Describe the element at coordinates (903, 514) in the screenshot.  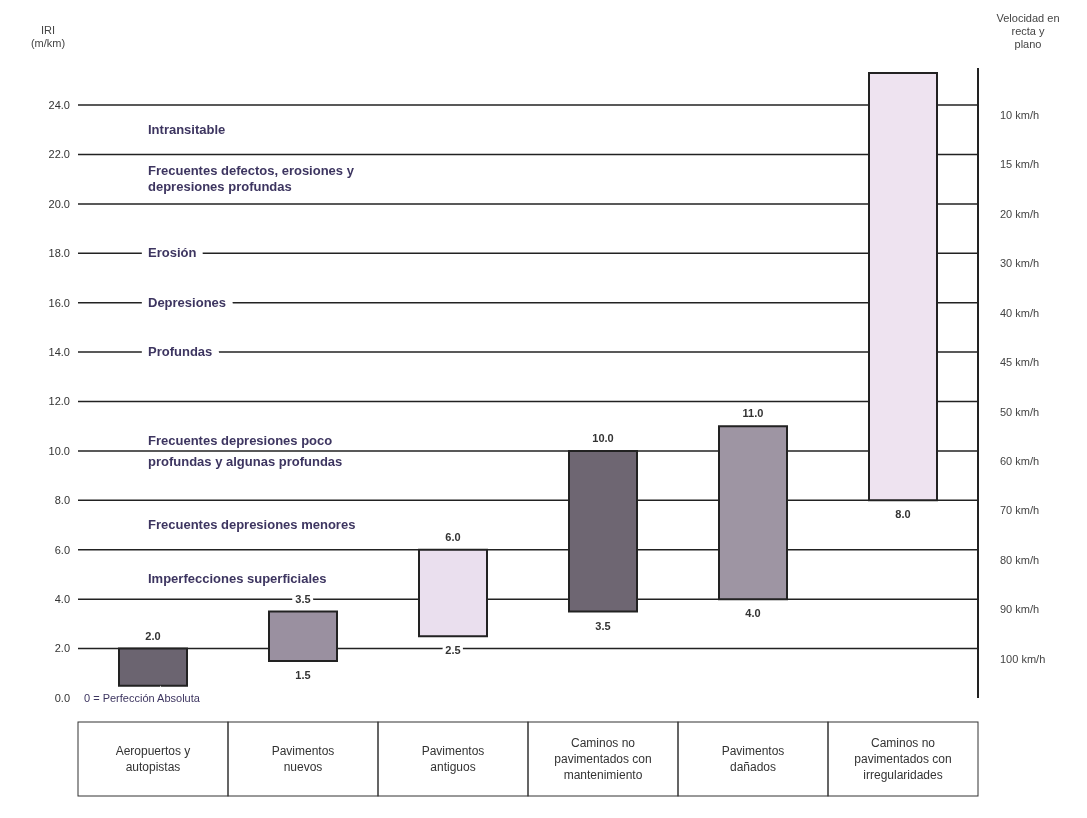
I see `annotation: 8.0` at that location.